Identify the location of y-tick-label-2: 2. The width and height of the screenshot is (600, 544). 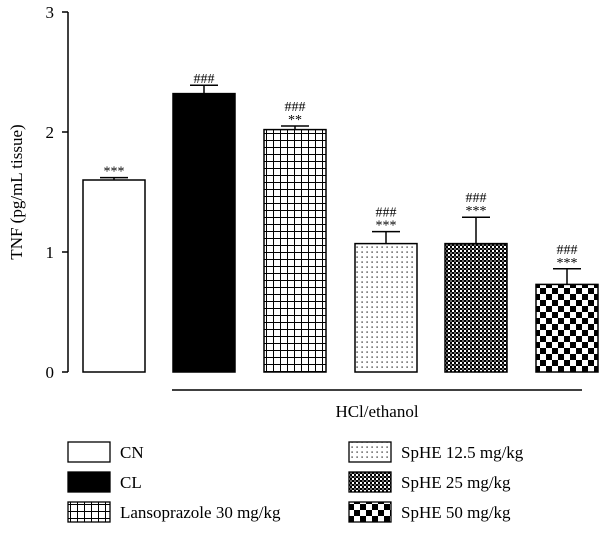
(50, 132).